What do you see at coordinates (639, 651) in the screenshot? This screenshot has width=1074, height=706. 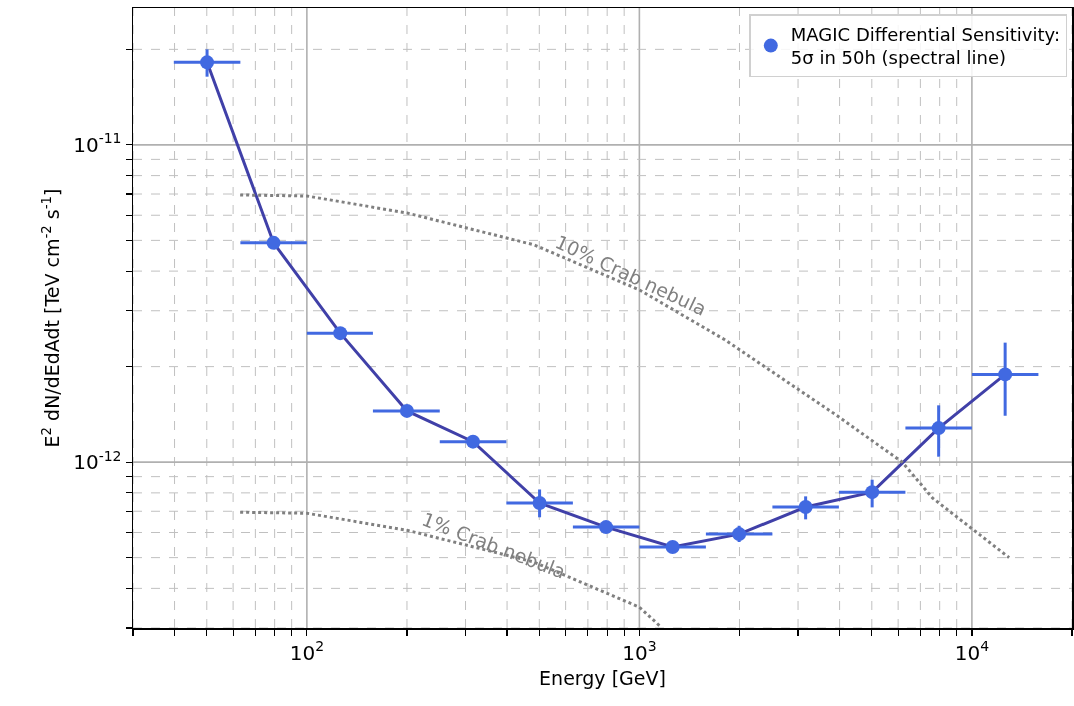 I see `x-tick-label: 10$^{3}$` at bounding box center [639, 651].